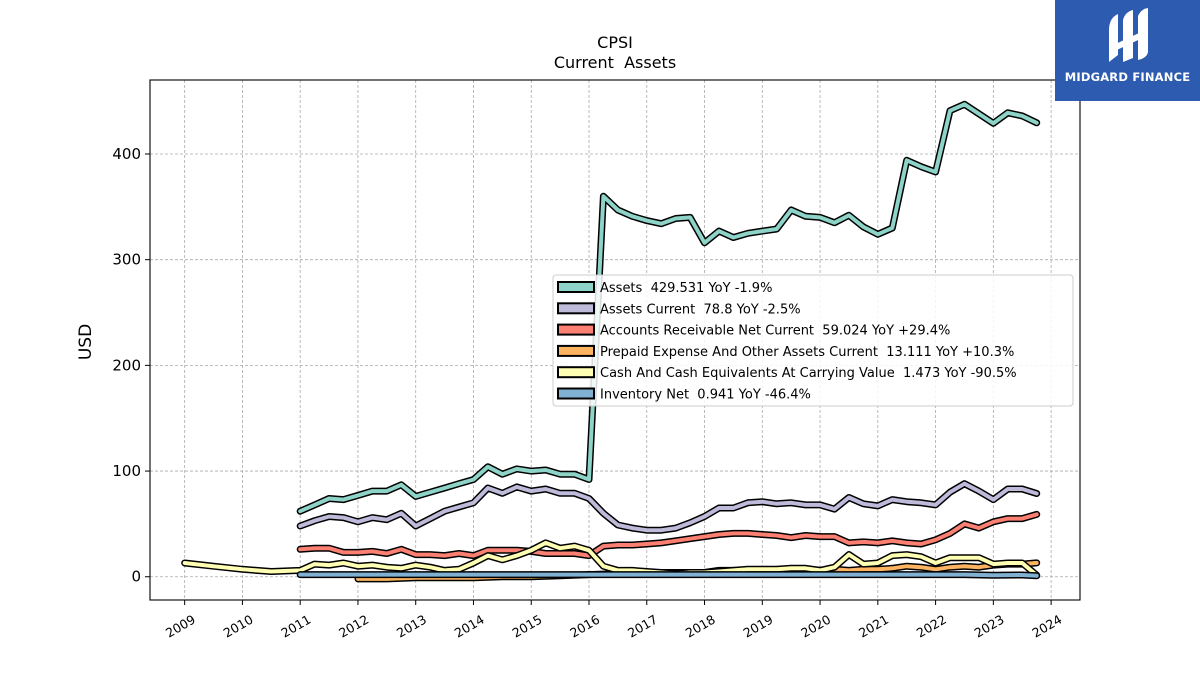 Image resolution: width=1200 pixels, height=675 pixels. I want to click on y-tick-label: 400, so click(126, 154).